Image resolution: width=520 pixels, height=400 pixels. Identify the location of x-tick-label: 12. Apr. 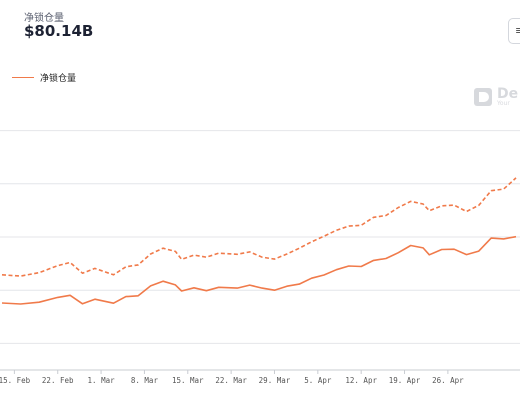
(361, 380).